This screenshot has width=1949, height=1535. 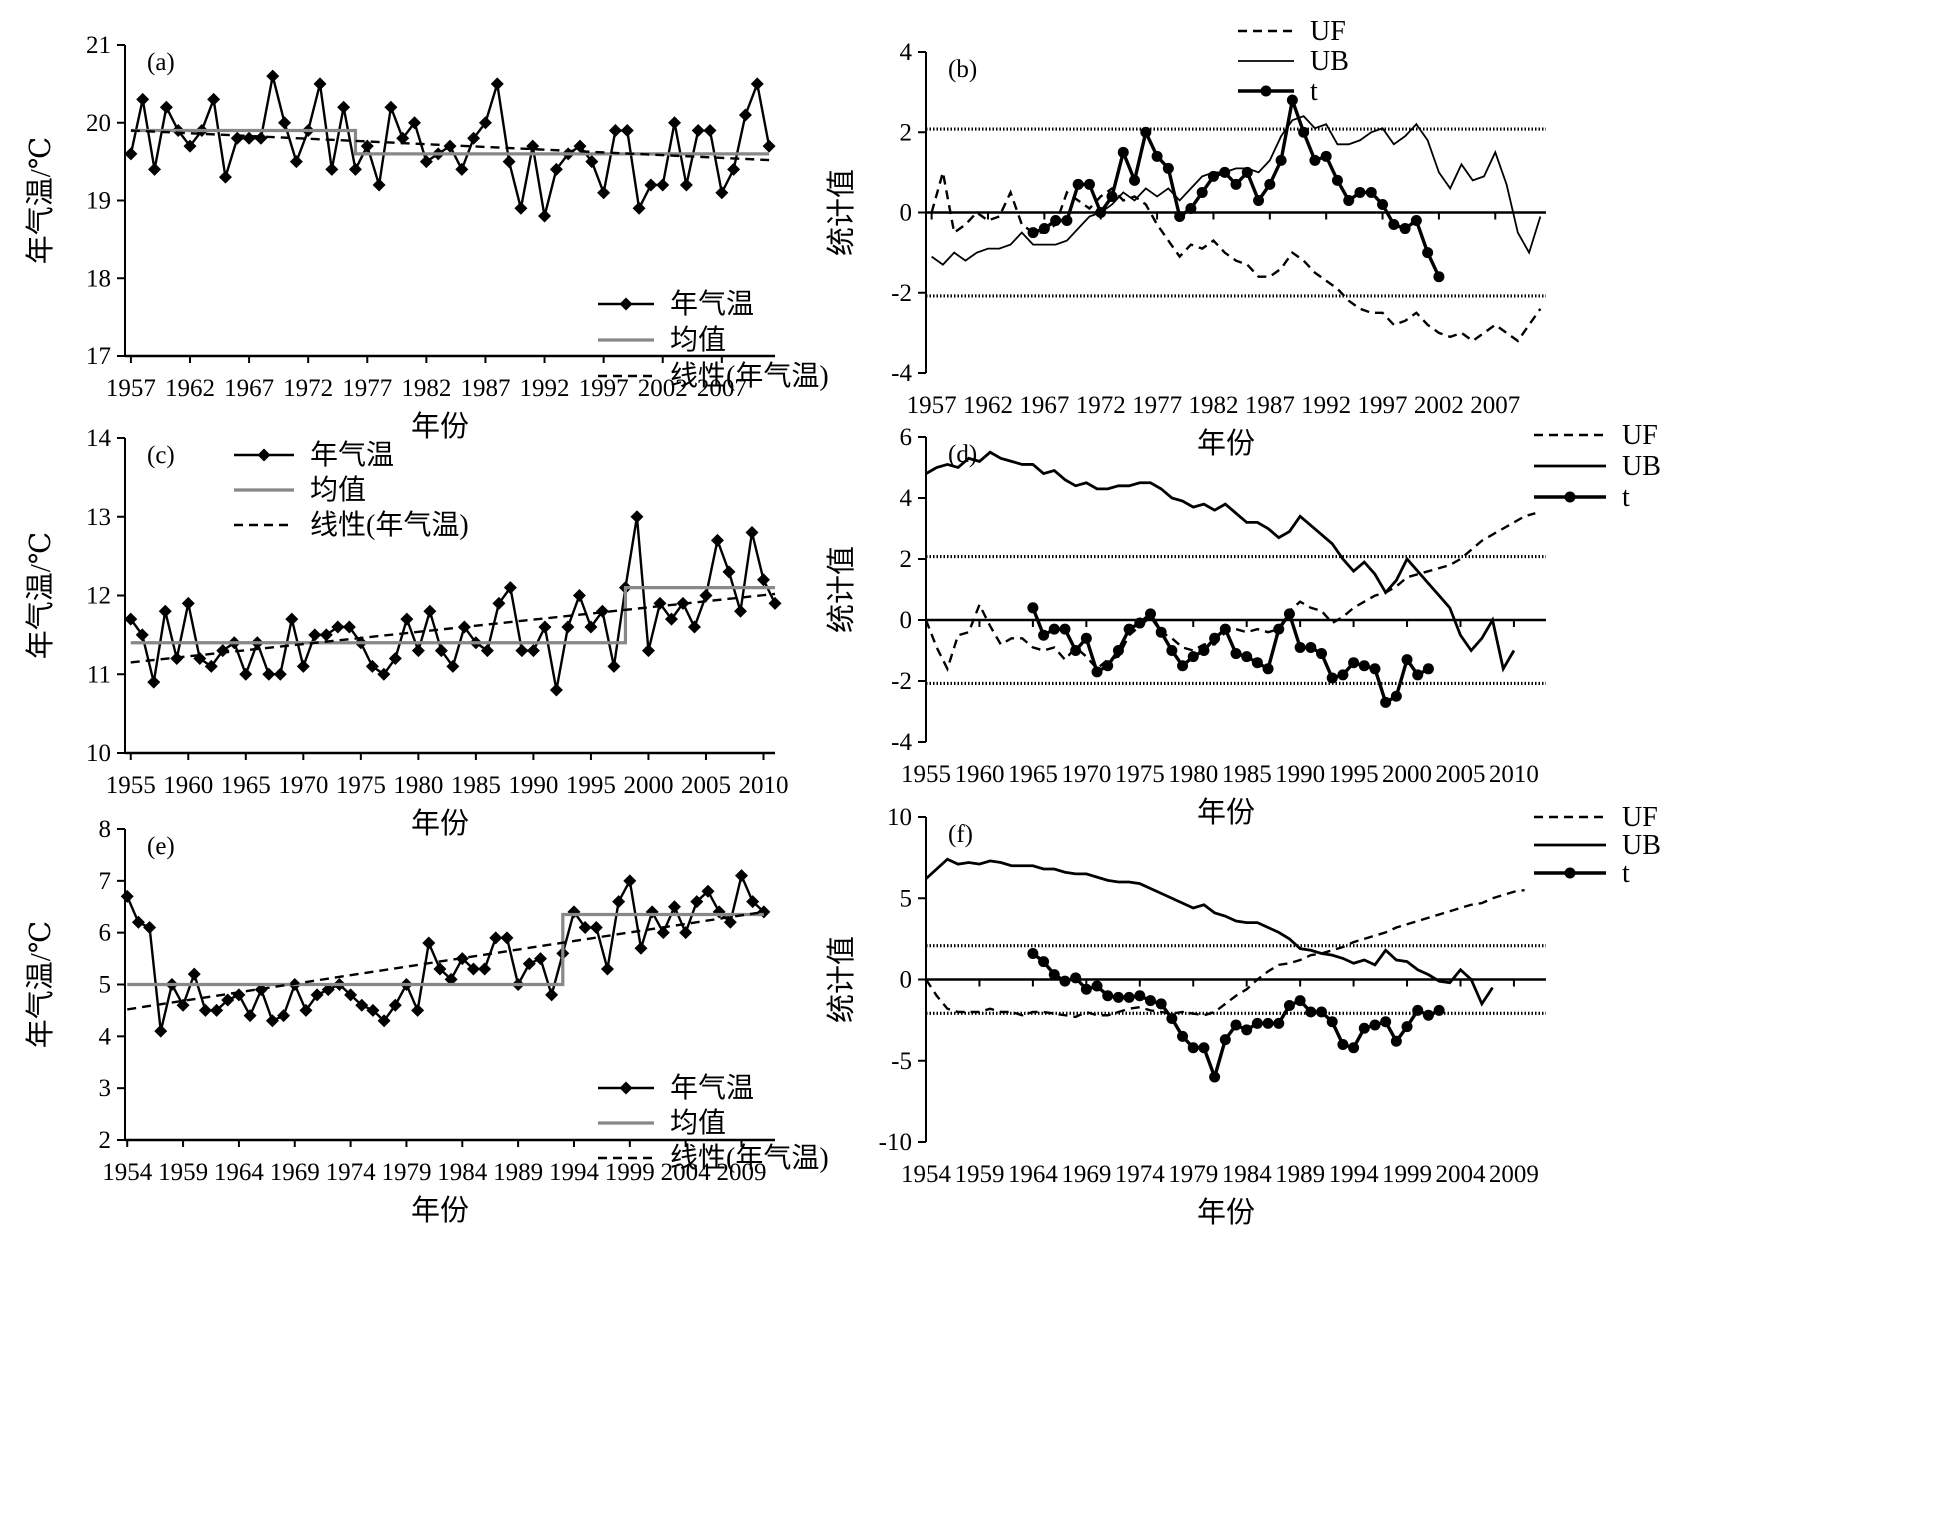 What do you see at coordinates (626, 304) in the screenshot?
I see `legend-marker` at bounding box center [626, 304].